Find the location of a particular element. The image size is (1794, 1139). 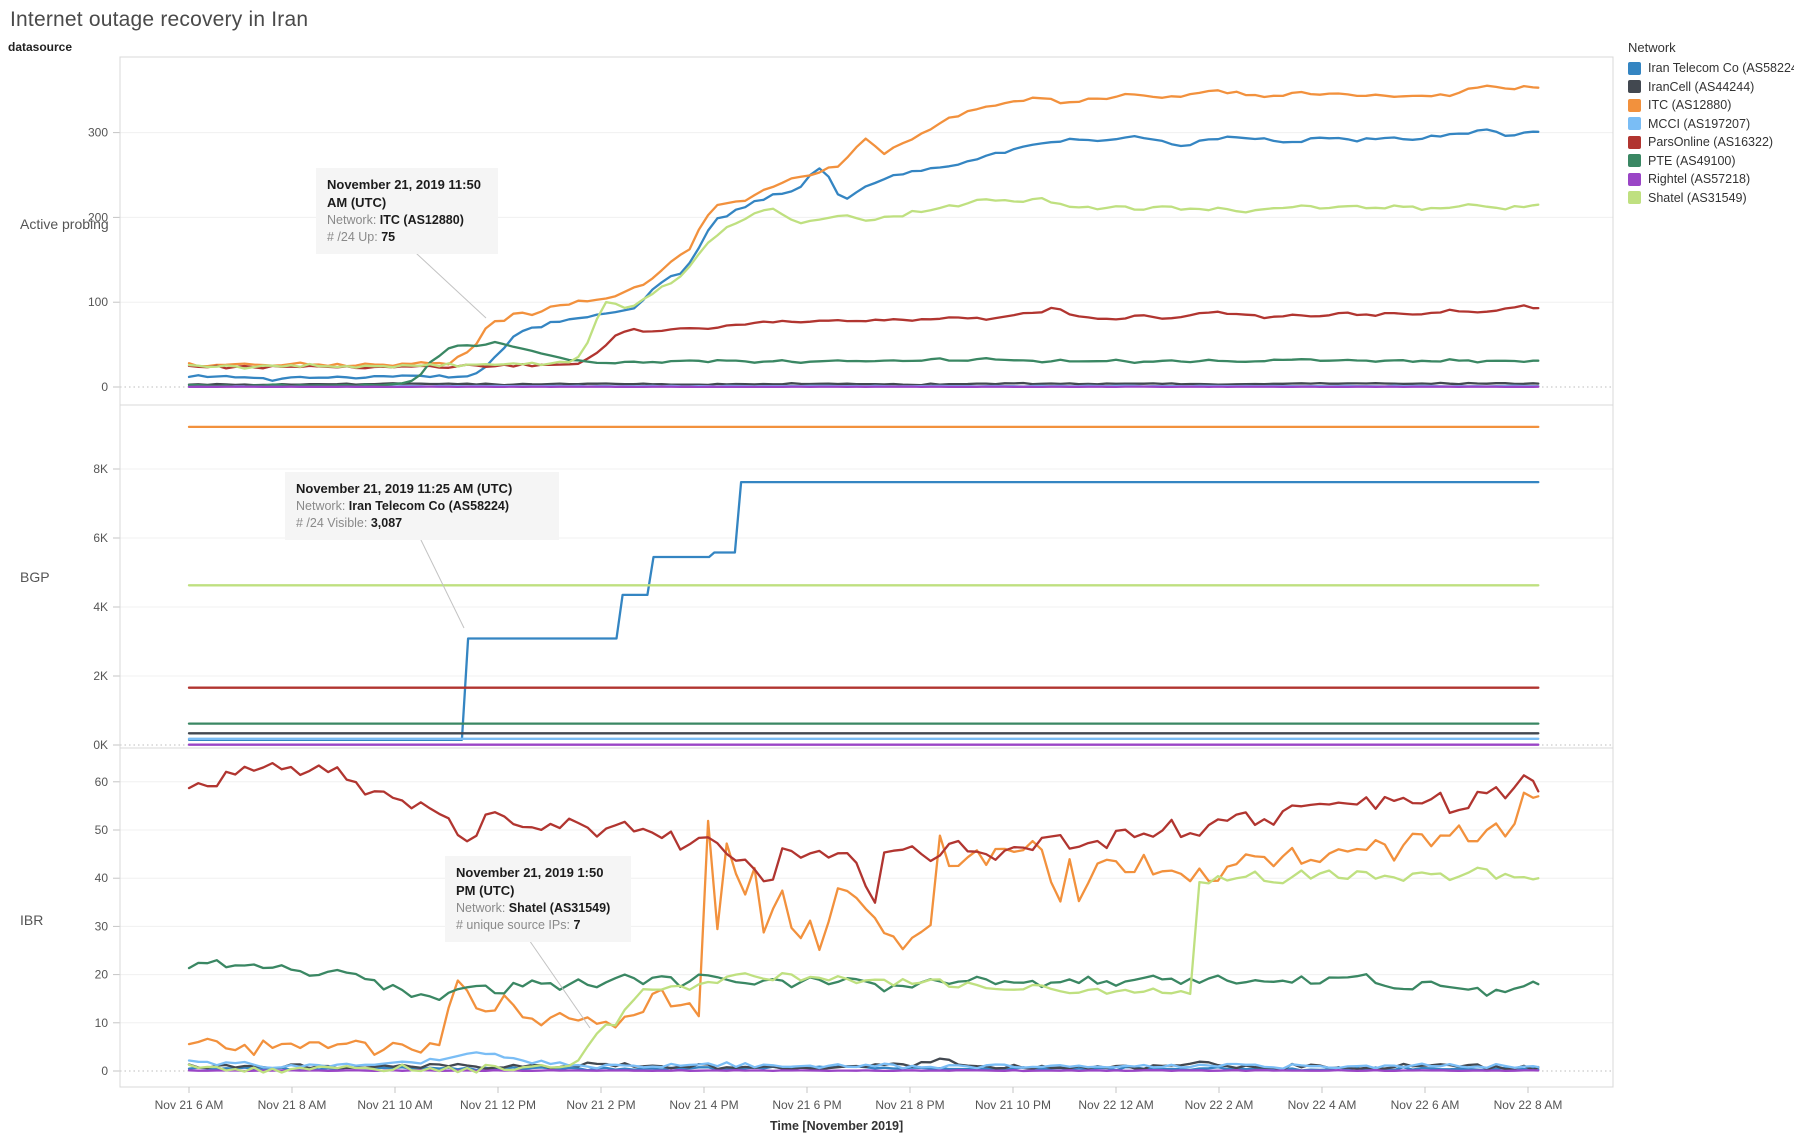

legend-swatch-parsonline is located at coordinates (1634, 142).